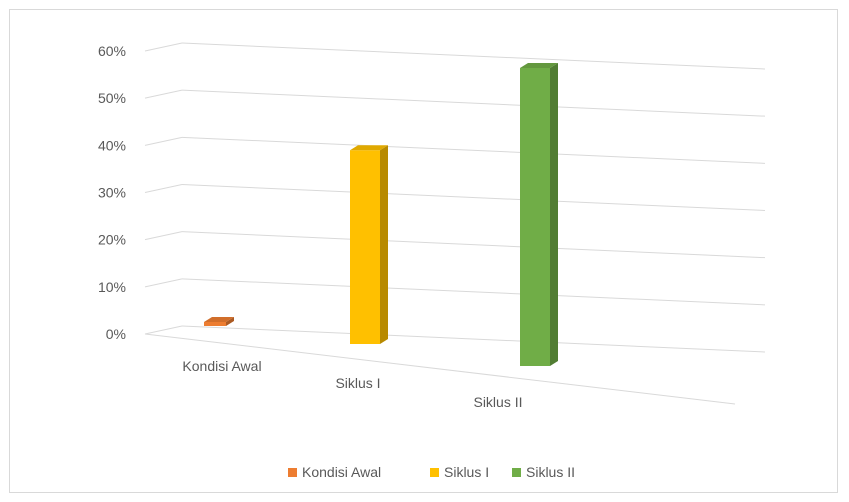 The image size is (849, 502). What do you see at coordinates (550, 472) in the screenshot?
I see `legend-label: Siklus II` at bounding box center [550, 472].